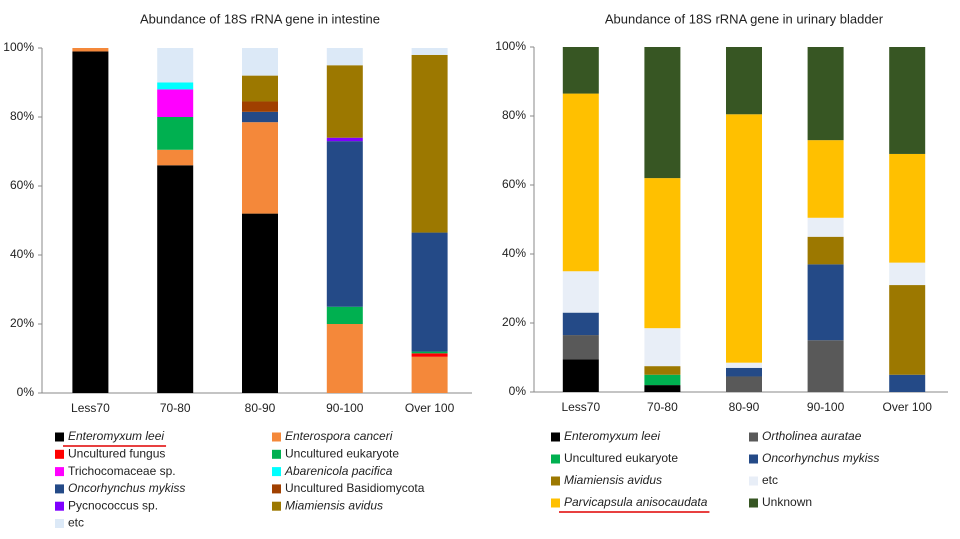  Describe the element at coordinates (345, 408) in the screenshot. I see `x-tick-label: 90-100` at that location.